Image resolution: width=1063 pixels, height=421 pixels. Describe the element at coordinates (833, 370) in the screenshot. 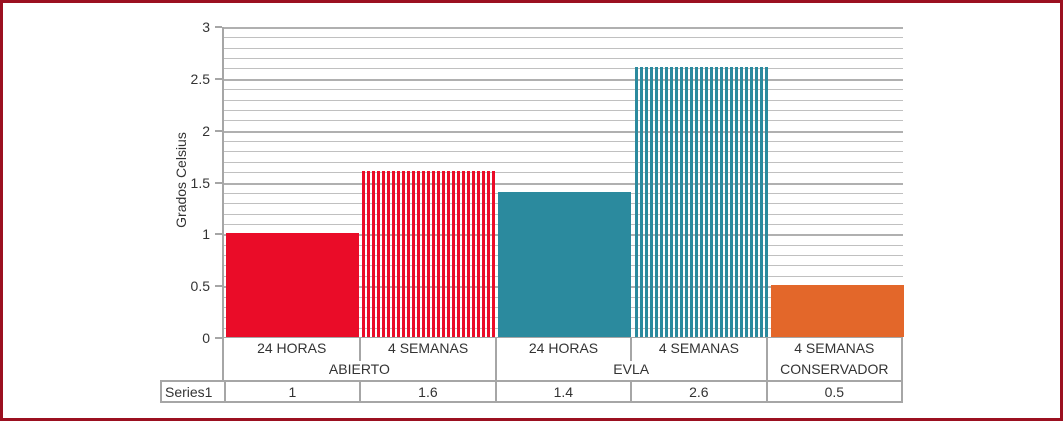

I see `group-label-conservador: CONSERVADOR` at that location.